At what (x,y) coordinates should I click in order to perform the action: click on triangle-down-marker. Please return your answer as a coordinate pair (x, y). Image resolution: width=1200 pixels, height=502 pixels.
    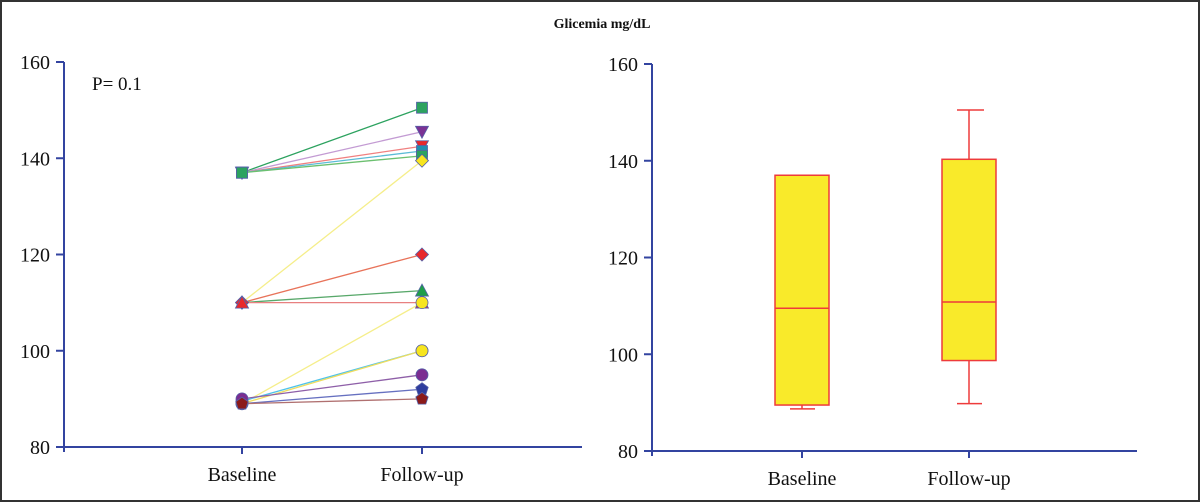
    Looking at the image, I should click on (422, 132).